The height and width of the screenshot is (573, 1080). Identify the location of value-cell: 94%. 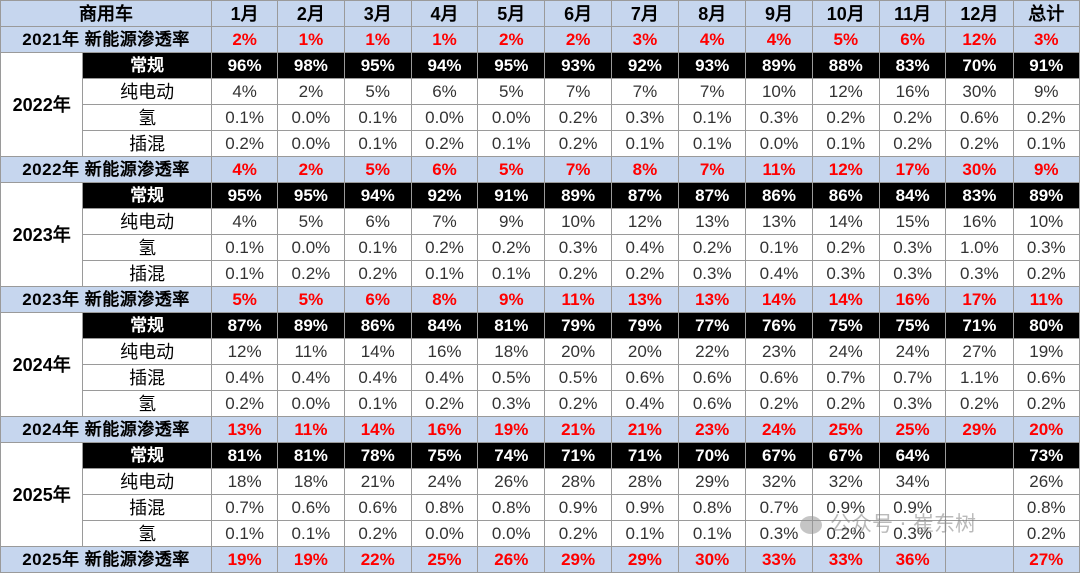
(377, 195).